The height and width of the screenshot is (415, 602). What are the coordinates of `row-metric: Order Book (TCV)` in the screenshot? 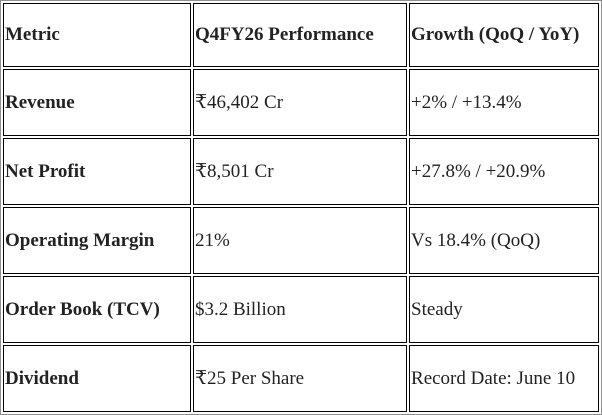 It's located at (97, 309).